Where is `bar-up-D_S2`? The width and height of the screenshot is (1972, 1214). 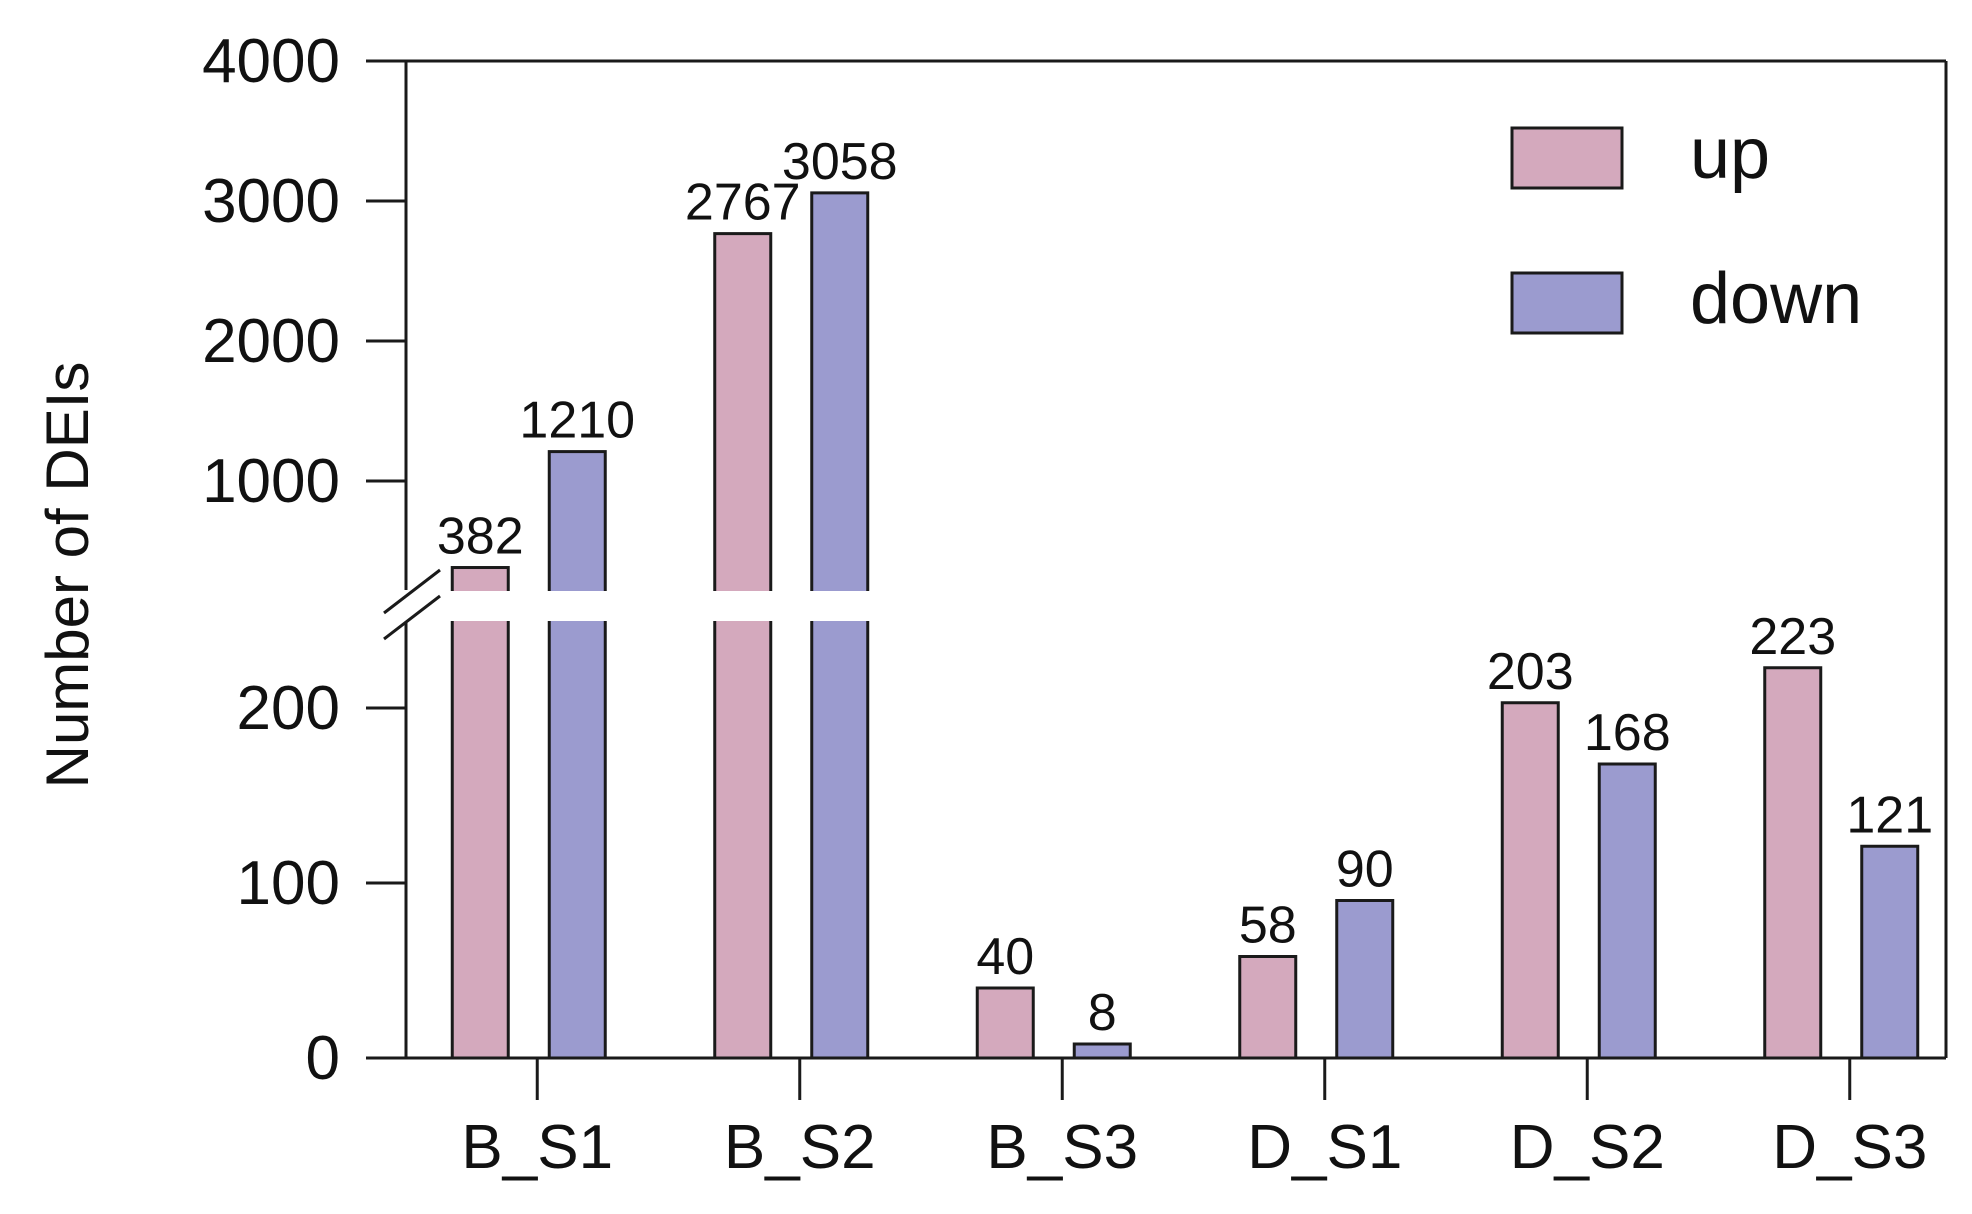
bar-up-D_S2 is located at coordinates (1530, 880).